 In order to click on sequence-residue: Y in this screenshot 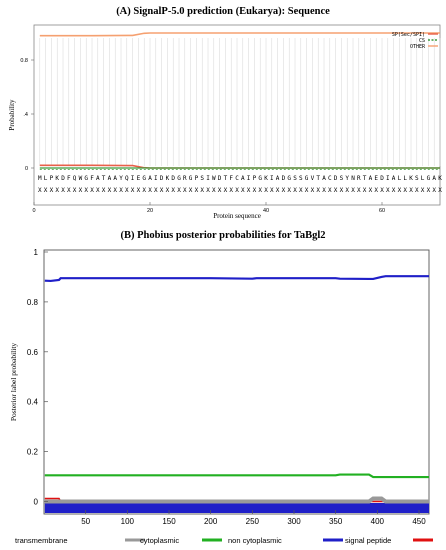, I will do `click(121, 178)`.